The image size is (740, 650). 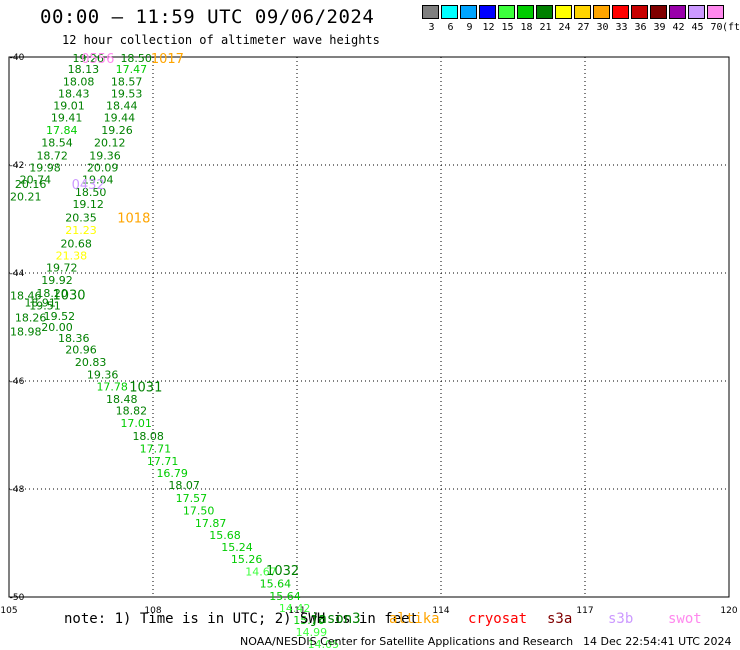 I want to click on legend-label-3: 3, so click(x=431, y=27).